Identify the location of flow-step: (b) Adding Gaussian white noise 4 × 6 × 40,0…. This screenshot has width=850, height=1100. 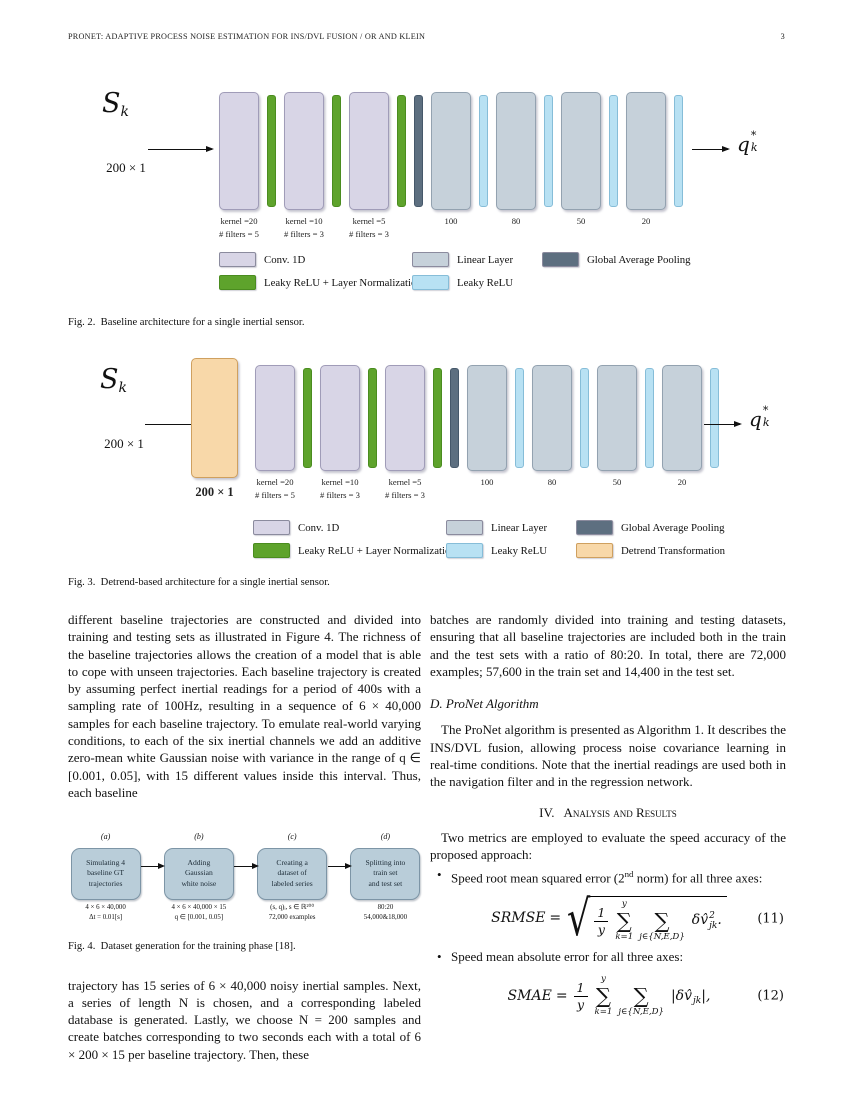
(198, 875).